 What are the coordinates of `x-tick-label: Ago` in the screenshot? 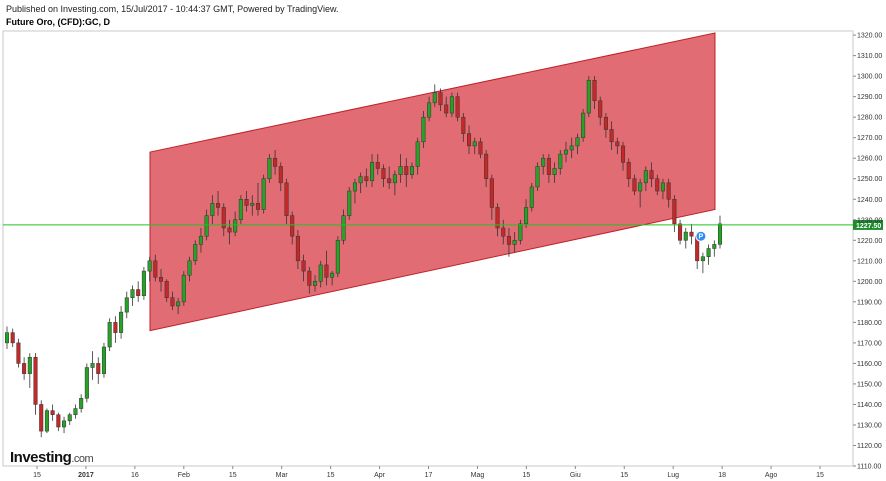 It's located at (771, 475).